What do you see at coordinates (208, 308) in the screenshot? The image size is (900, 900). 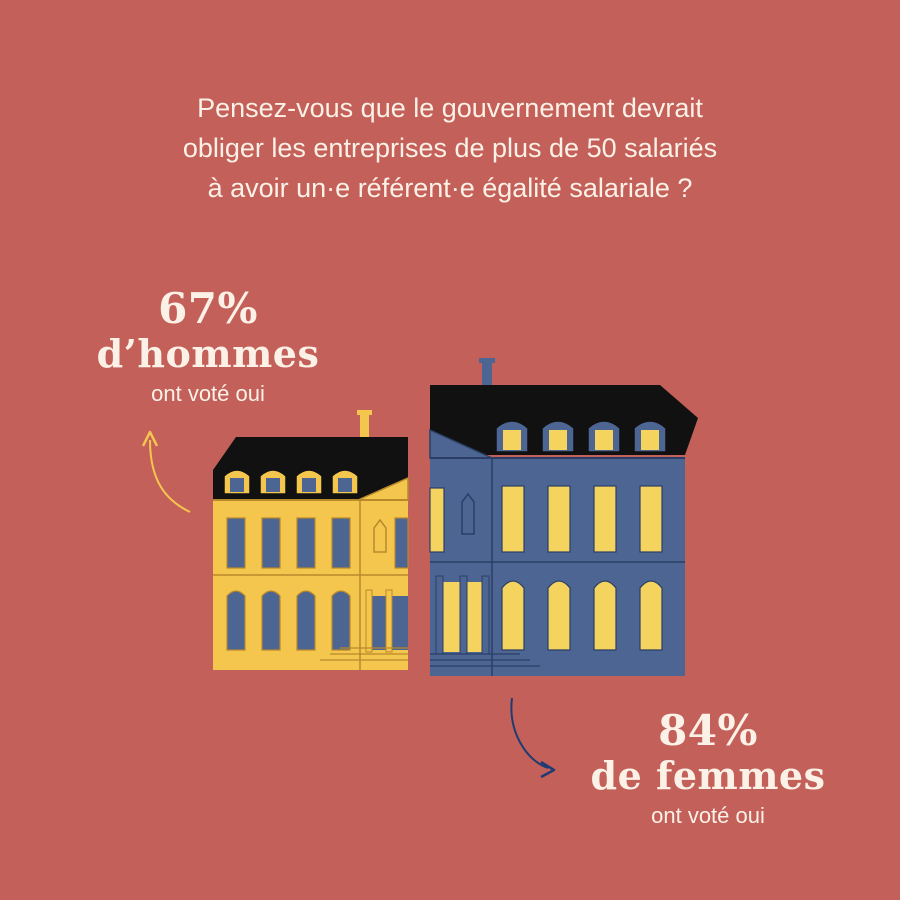 I see `men-percent: 67%` at bounding box center [208, 308].